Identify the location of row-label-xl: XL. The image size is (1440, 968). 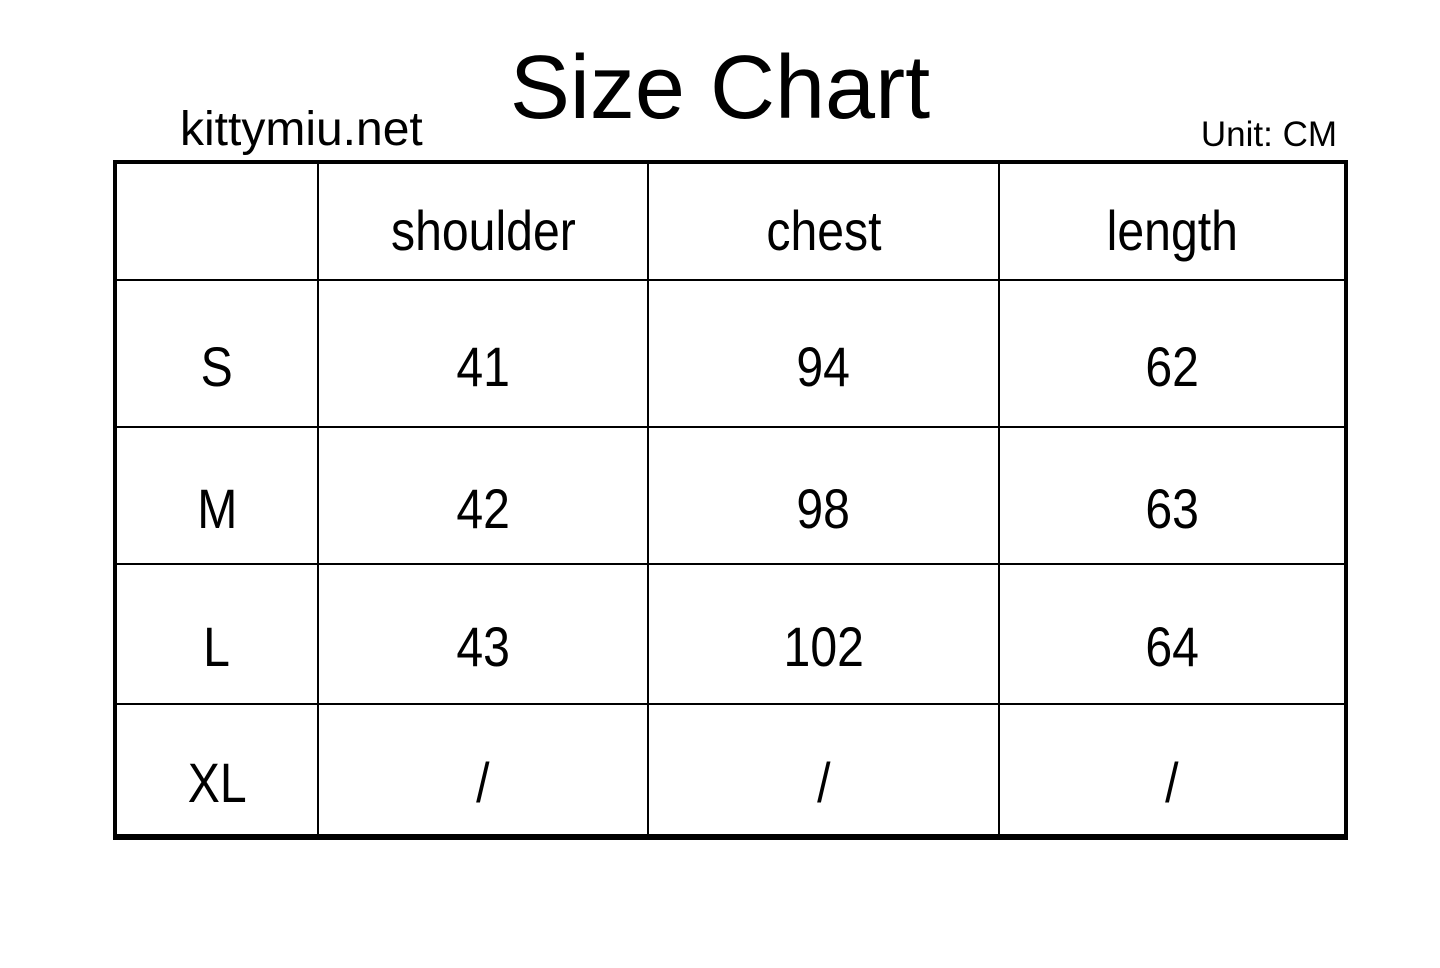
(217, 782).